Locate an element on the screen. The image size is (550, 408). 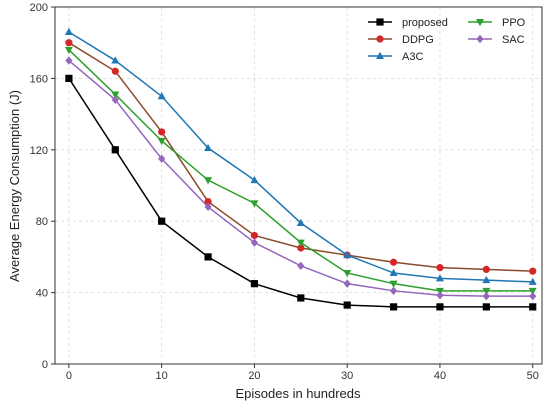
y-tick-label: 160 is located at coordinates (39, 79).